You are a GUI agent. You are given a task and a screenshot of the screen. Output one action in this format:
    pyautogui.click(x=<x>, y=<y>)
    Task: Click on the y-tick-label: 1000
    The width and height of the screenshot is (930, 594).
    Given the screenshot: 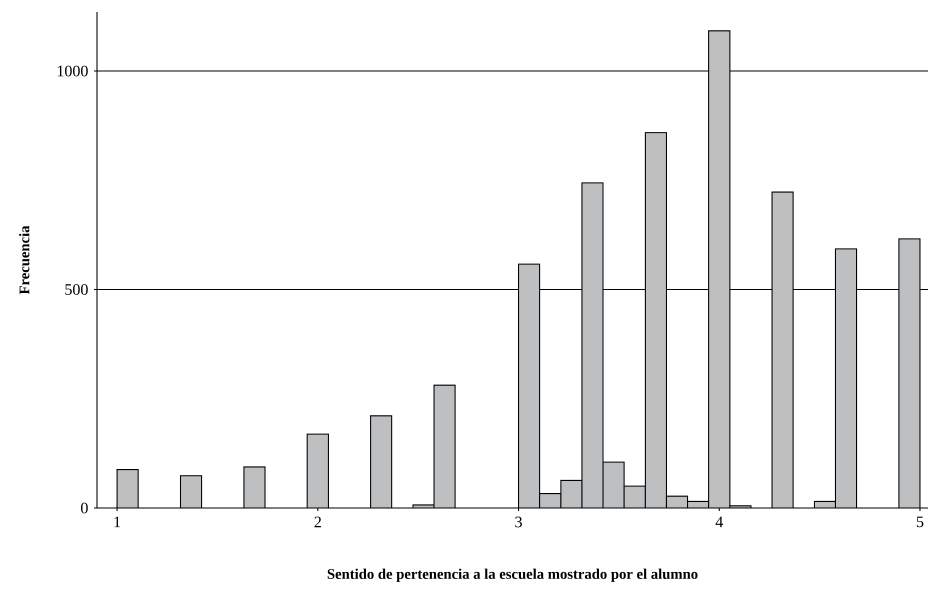 What is the action you would take?
    pyautogui.click(x=73, y=71)
    